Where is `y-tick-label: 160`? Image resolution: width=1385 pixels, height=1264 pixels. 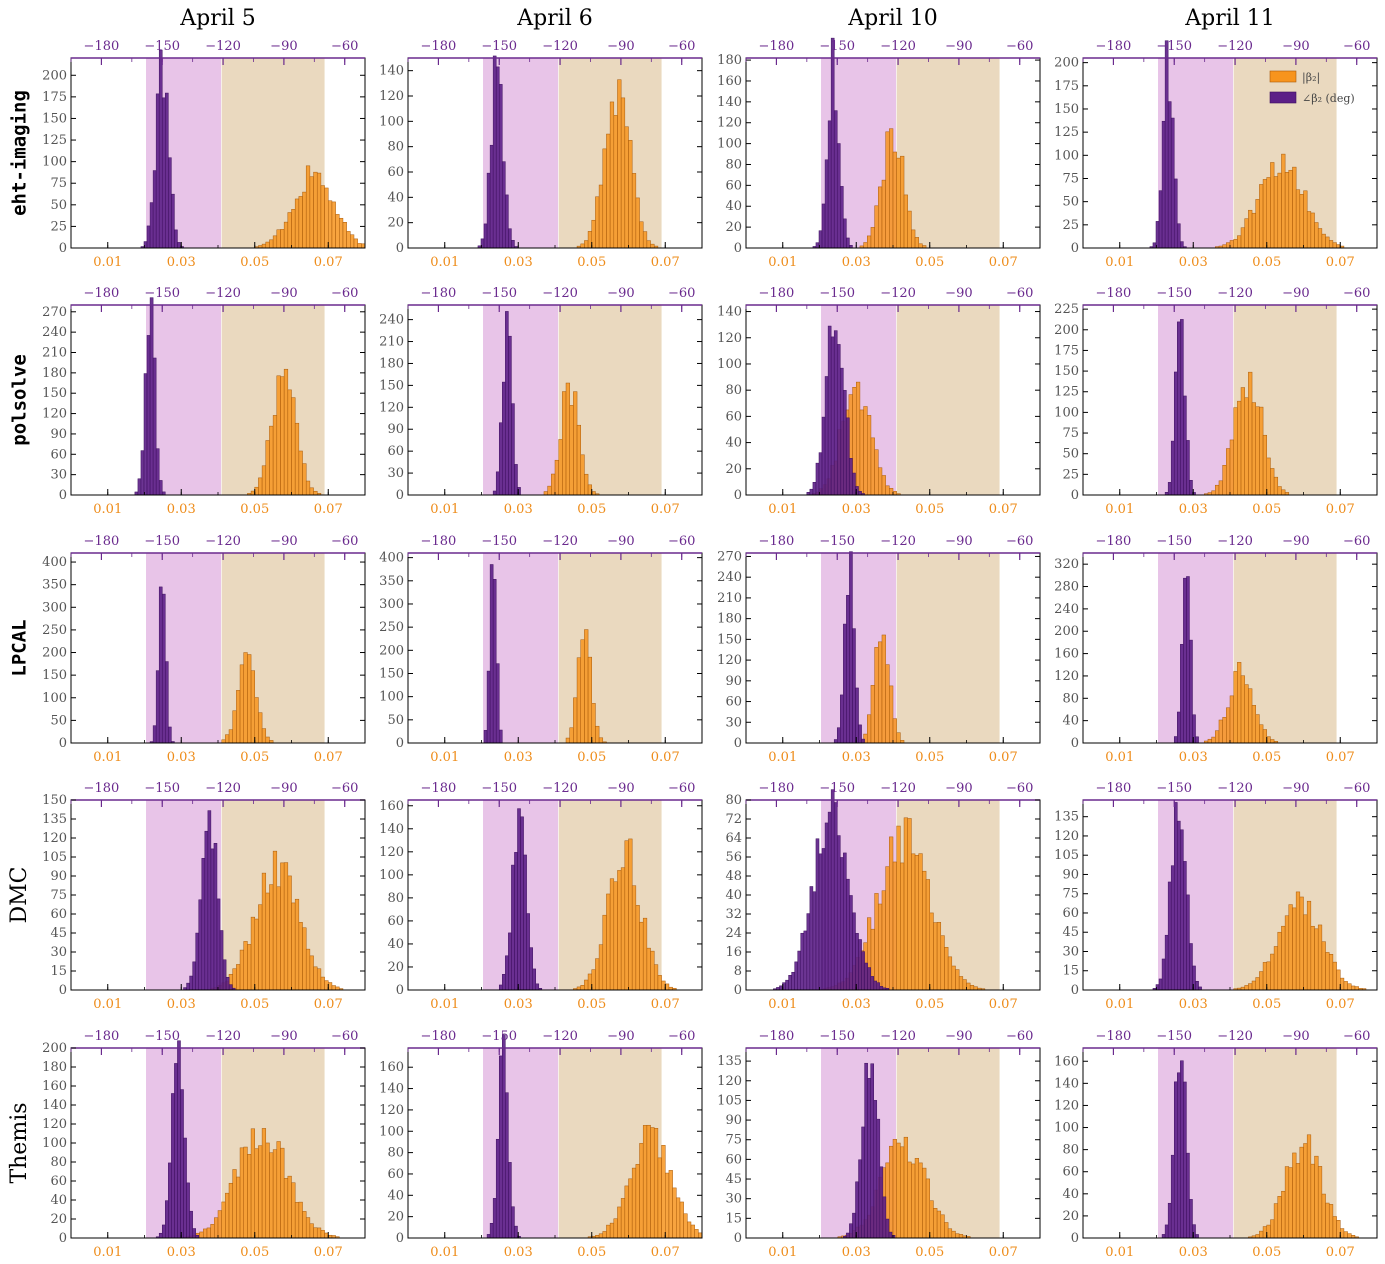 y-tick-label: 160 is located at coordinates (1066, 1061).